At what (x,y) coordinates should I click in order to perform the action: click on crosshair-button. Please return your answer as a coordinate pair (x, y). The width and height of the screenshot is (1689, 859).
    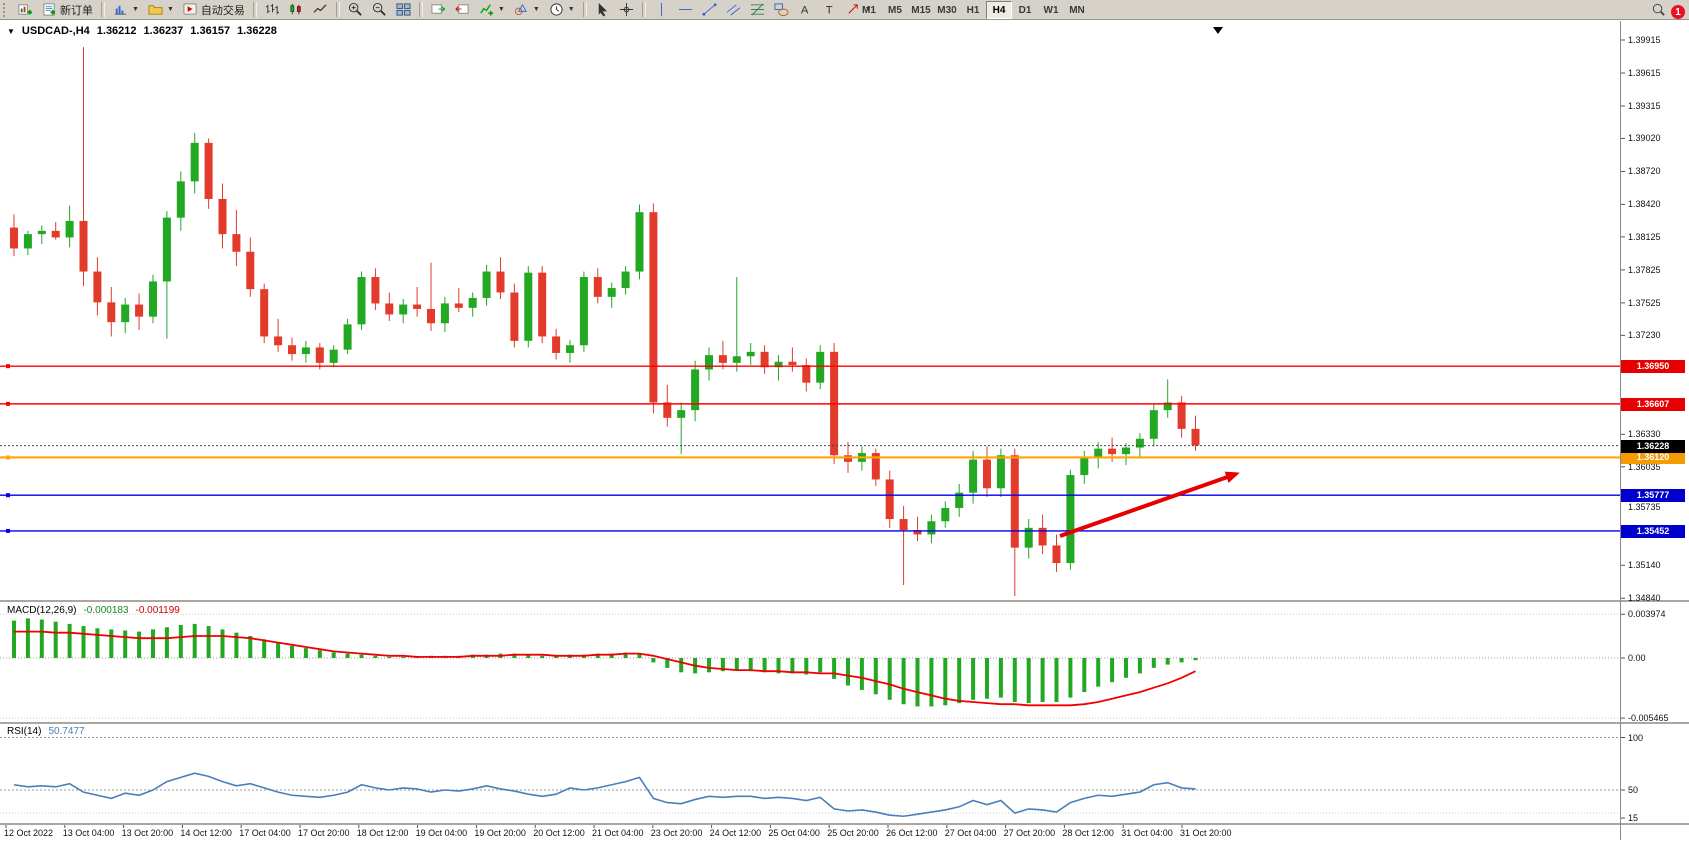
    Looking at the image, I should click on (626, 10).